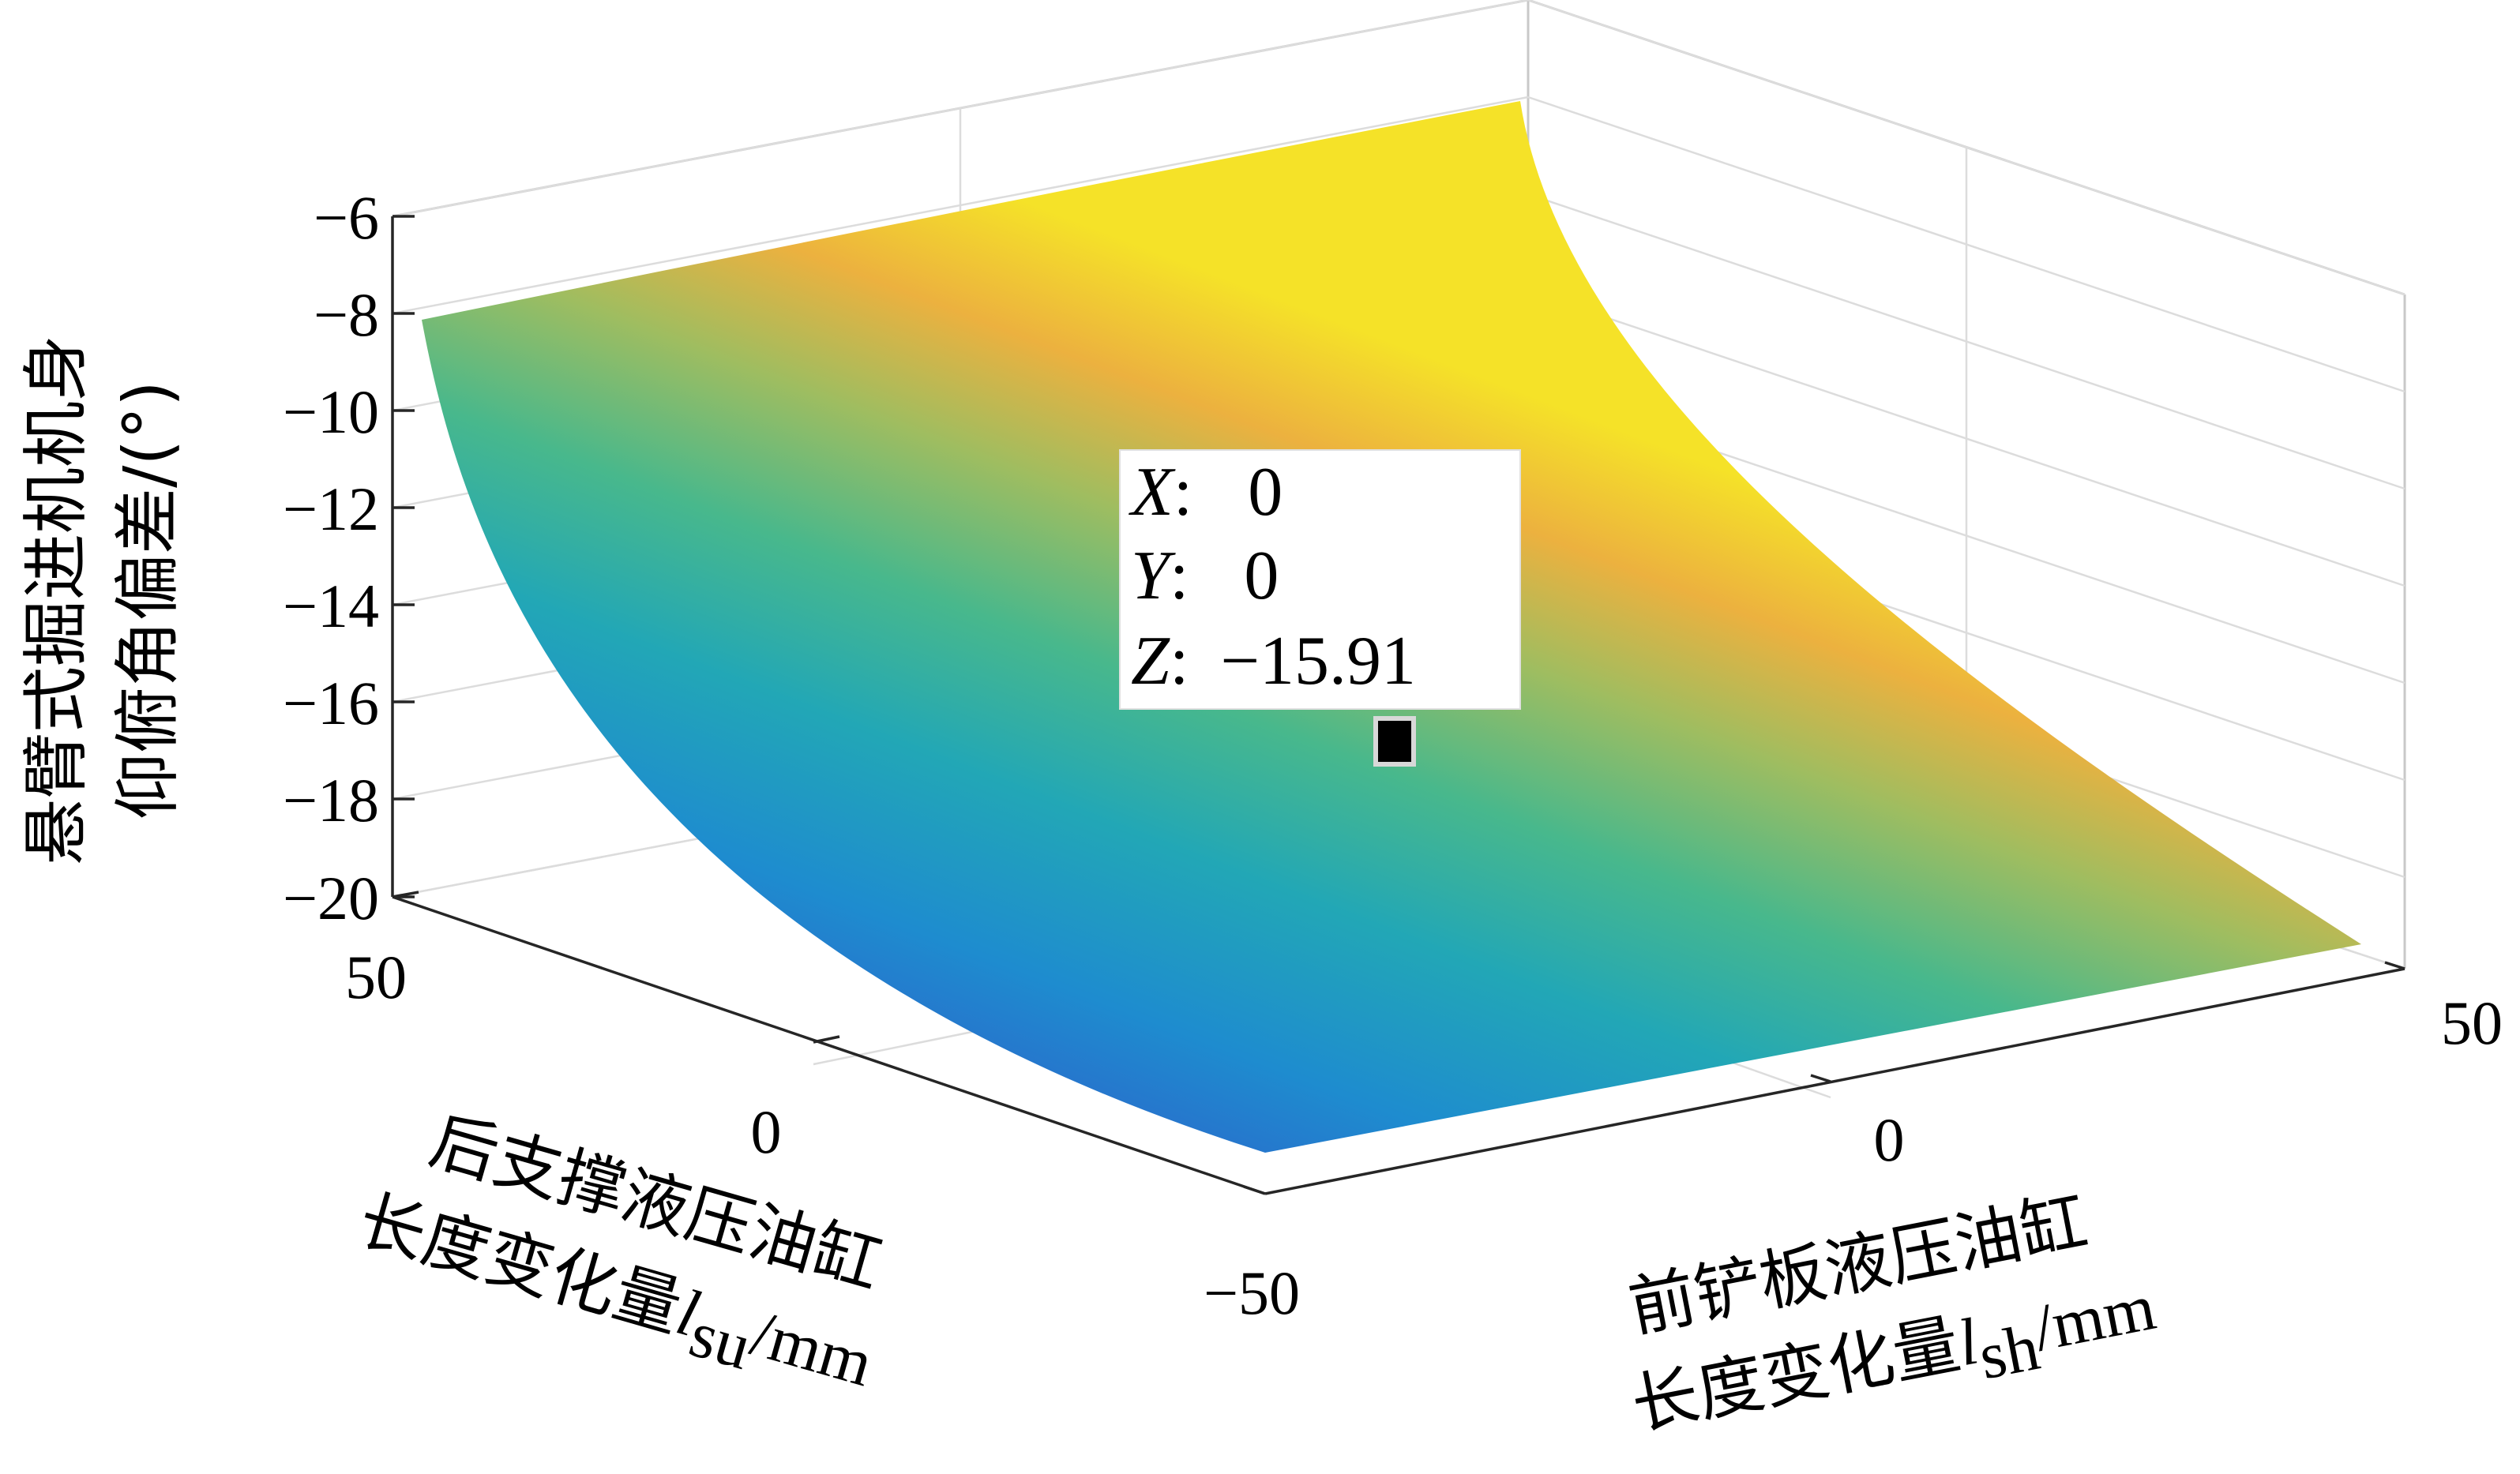 This screenshot has width=2520, height=1474. What do you see at coordinates (331, 411) in the screenshot?
I see `z-tick-label: −10` at bounding box center [331, 411].